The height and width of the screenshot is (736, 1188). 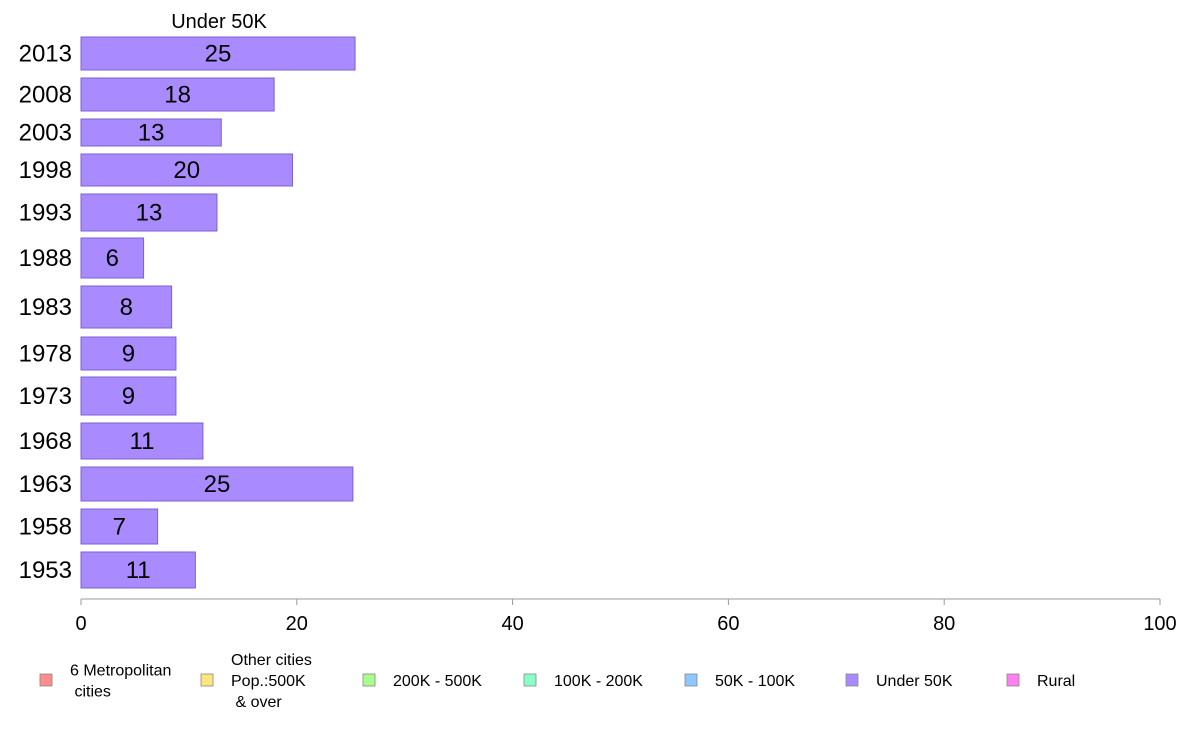 I want to click on bar-2008, so click(x=177, y=94).